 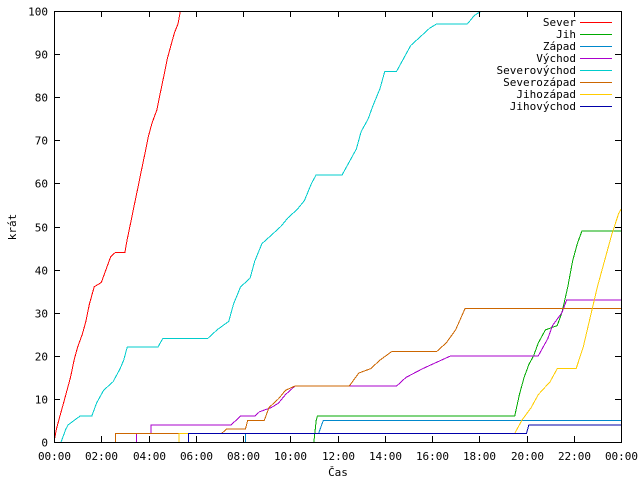 I want to click on legend-label-4: Severovýchod, so click(x=536, y=70).